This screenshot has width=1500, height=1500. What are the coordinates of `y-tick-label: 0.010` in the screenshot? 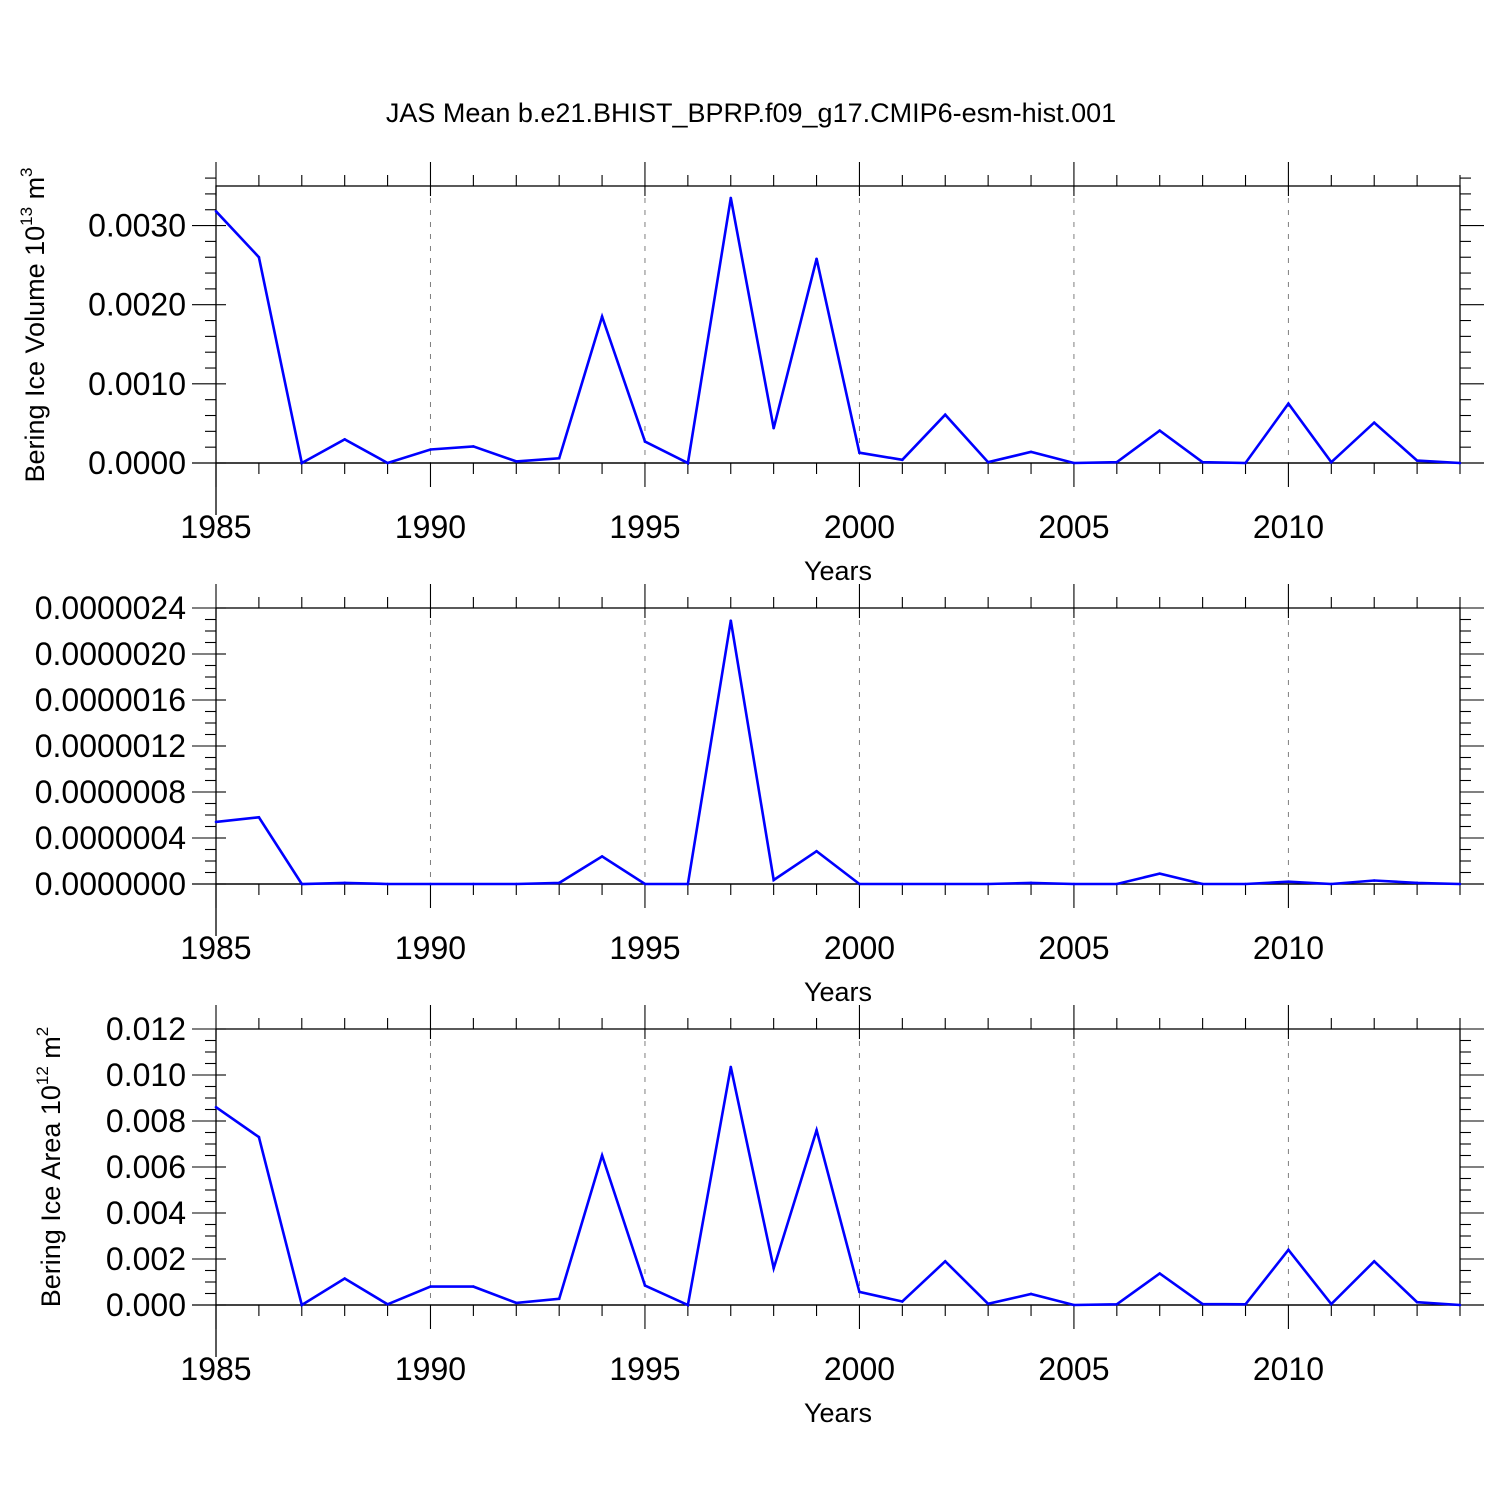 It's located at (146, 1075).